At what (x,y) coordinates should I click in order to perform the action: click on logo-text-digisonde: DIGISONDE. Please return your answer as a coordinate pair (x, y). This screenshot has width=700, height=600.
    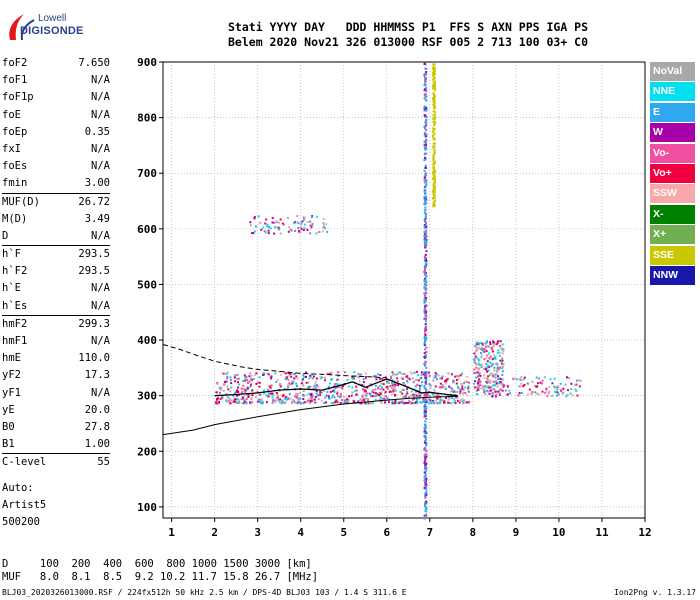
    Looking at the image, I should click on (52, 31).